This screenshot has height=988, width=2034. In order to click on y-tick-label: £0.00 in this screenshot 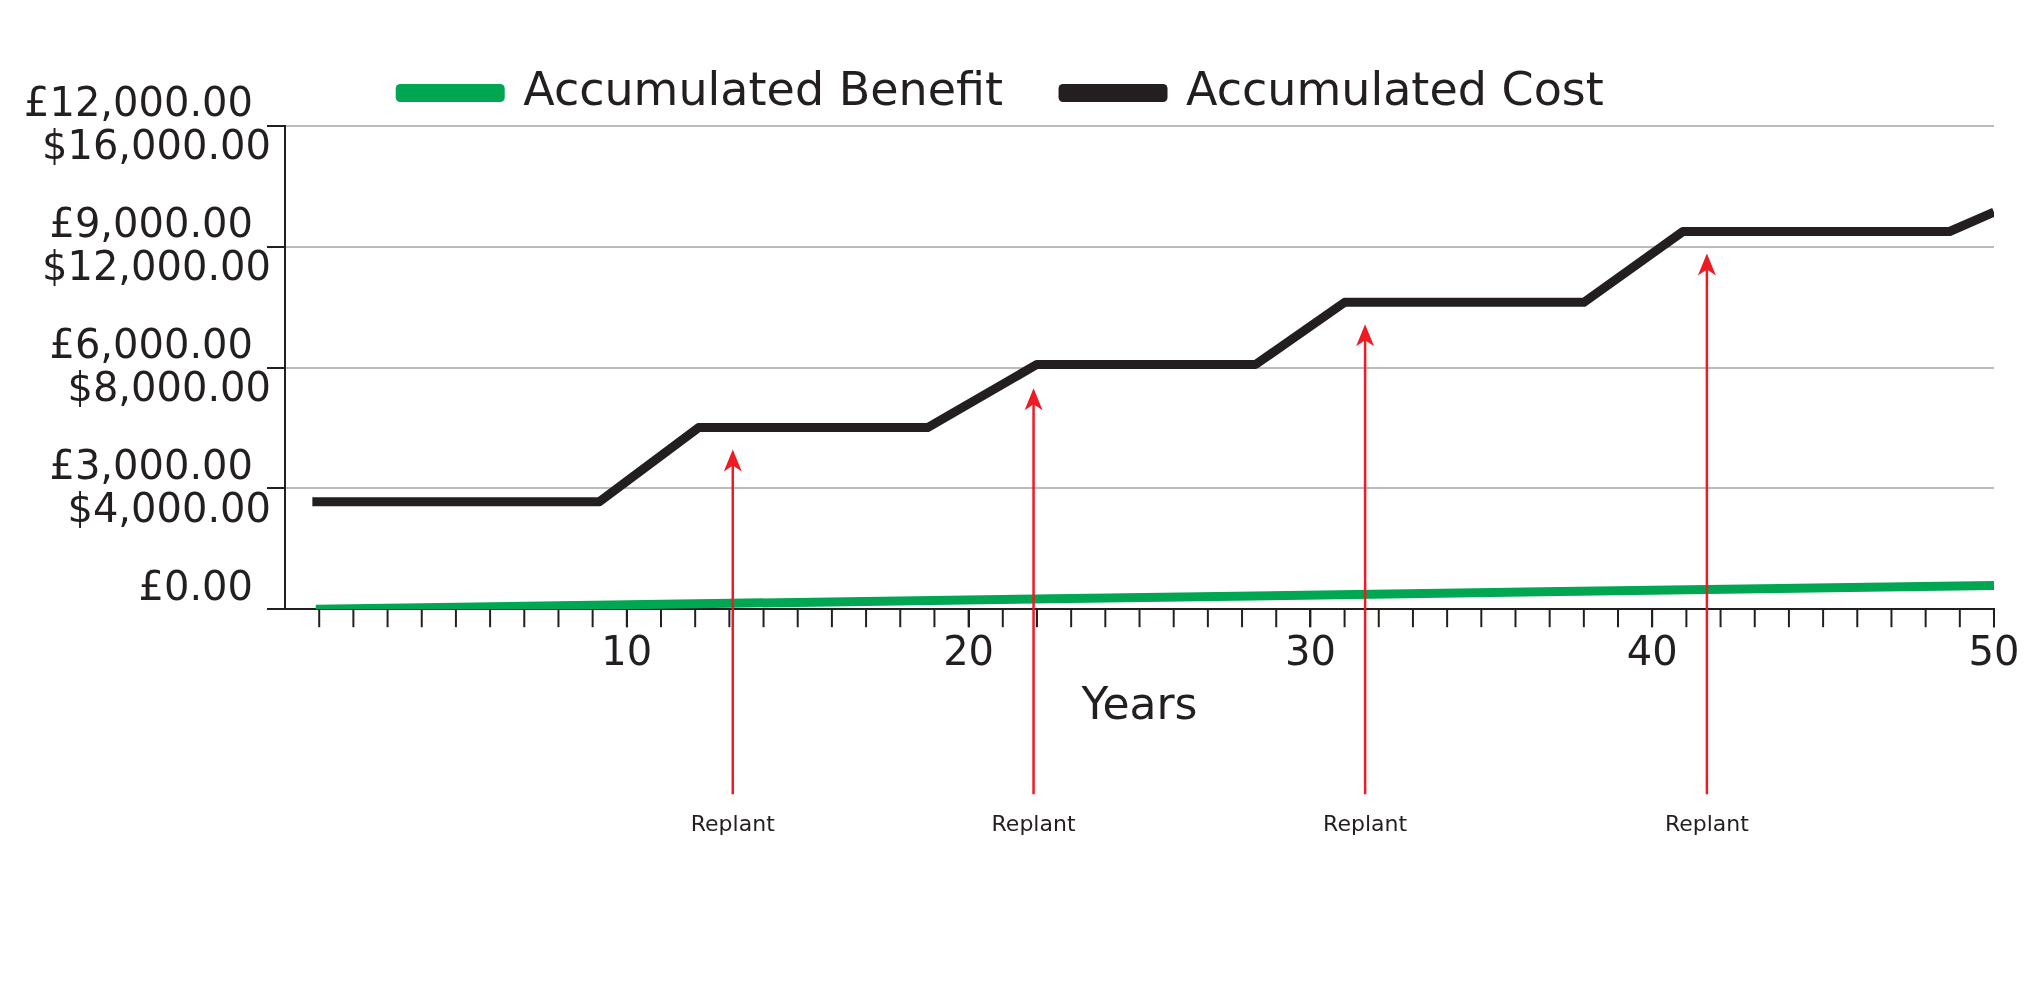, I will do `click(196, 585)`.